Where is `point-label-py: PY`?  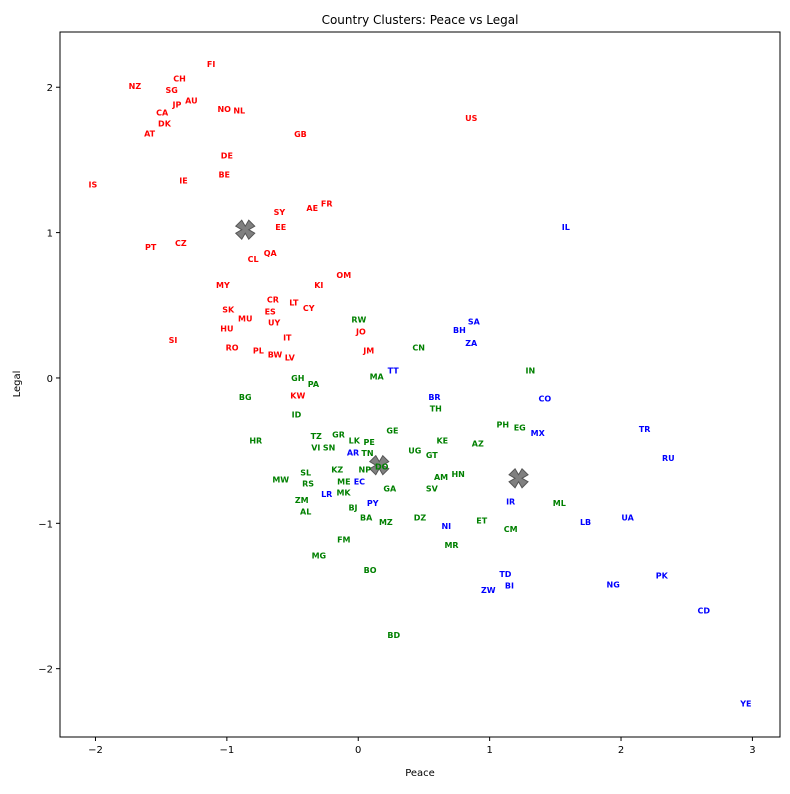 point-label-py: PY is located at coordinates (373, 503).